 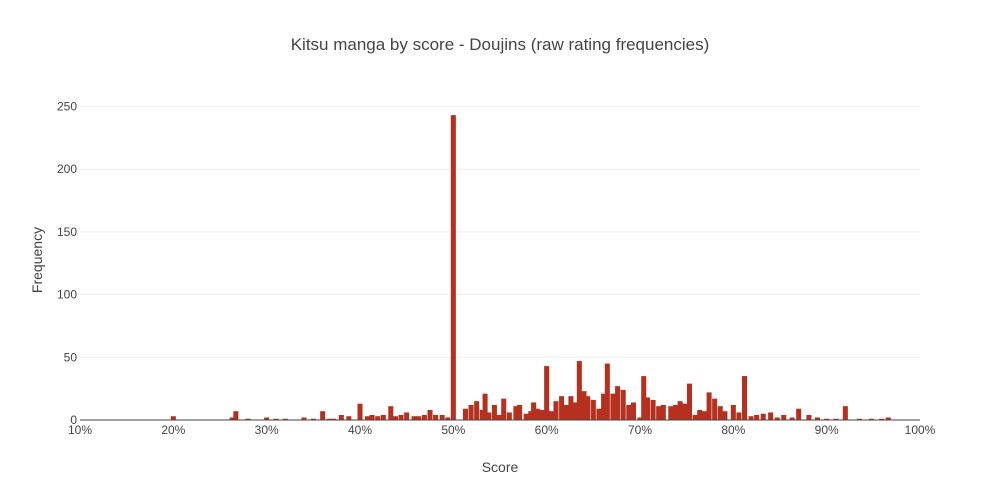 What do you see at coordinates (80, 430) in the screenshot?
I see `x-tick-label: 10%` at bounding box center [80, 430].